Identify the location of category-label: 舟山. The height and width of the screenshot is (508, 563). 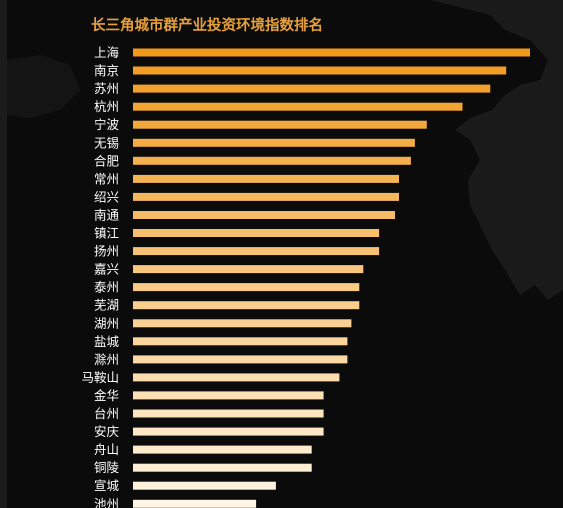
(106, 449).